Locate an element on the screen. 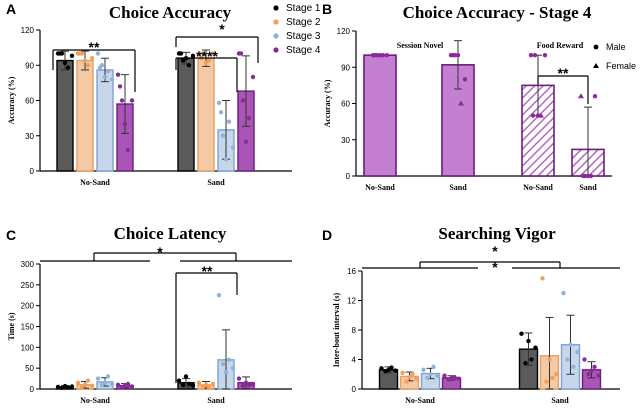 Image resolution: width=642 pixels, height=408 pixels. chart-title: Choice Latency is located at coordinates (170, 233).